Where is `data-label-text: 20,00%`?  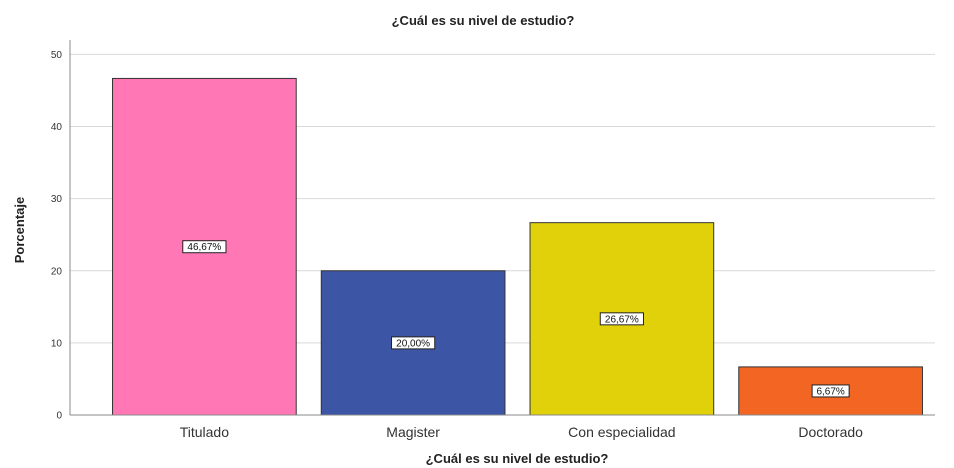
data-label-text: 20,00% is located at coordinates (413, 343).